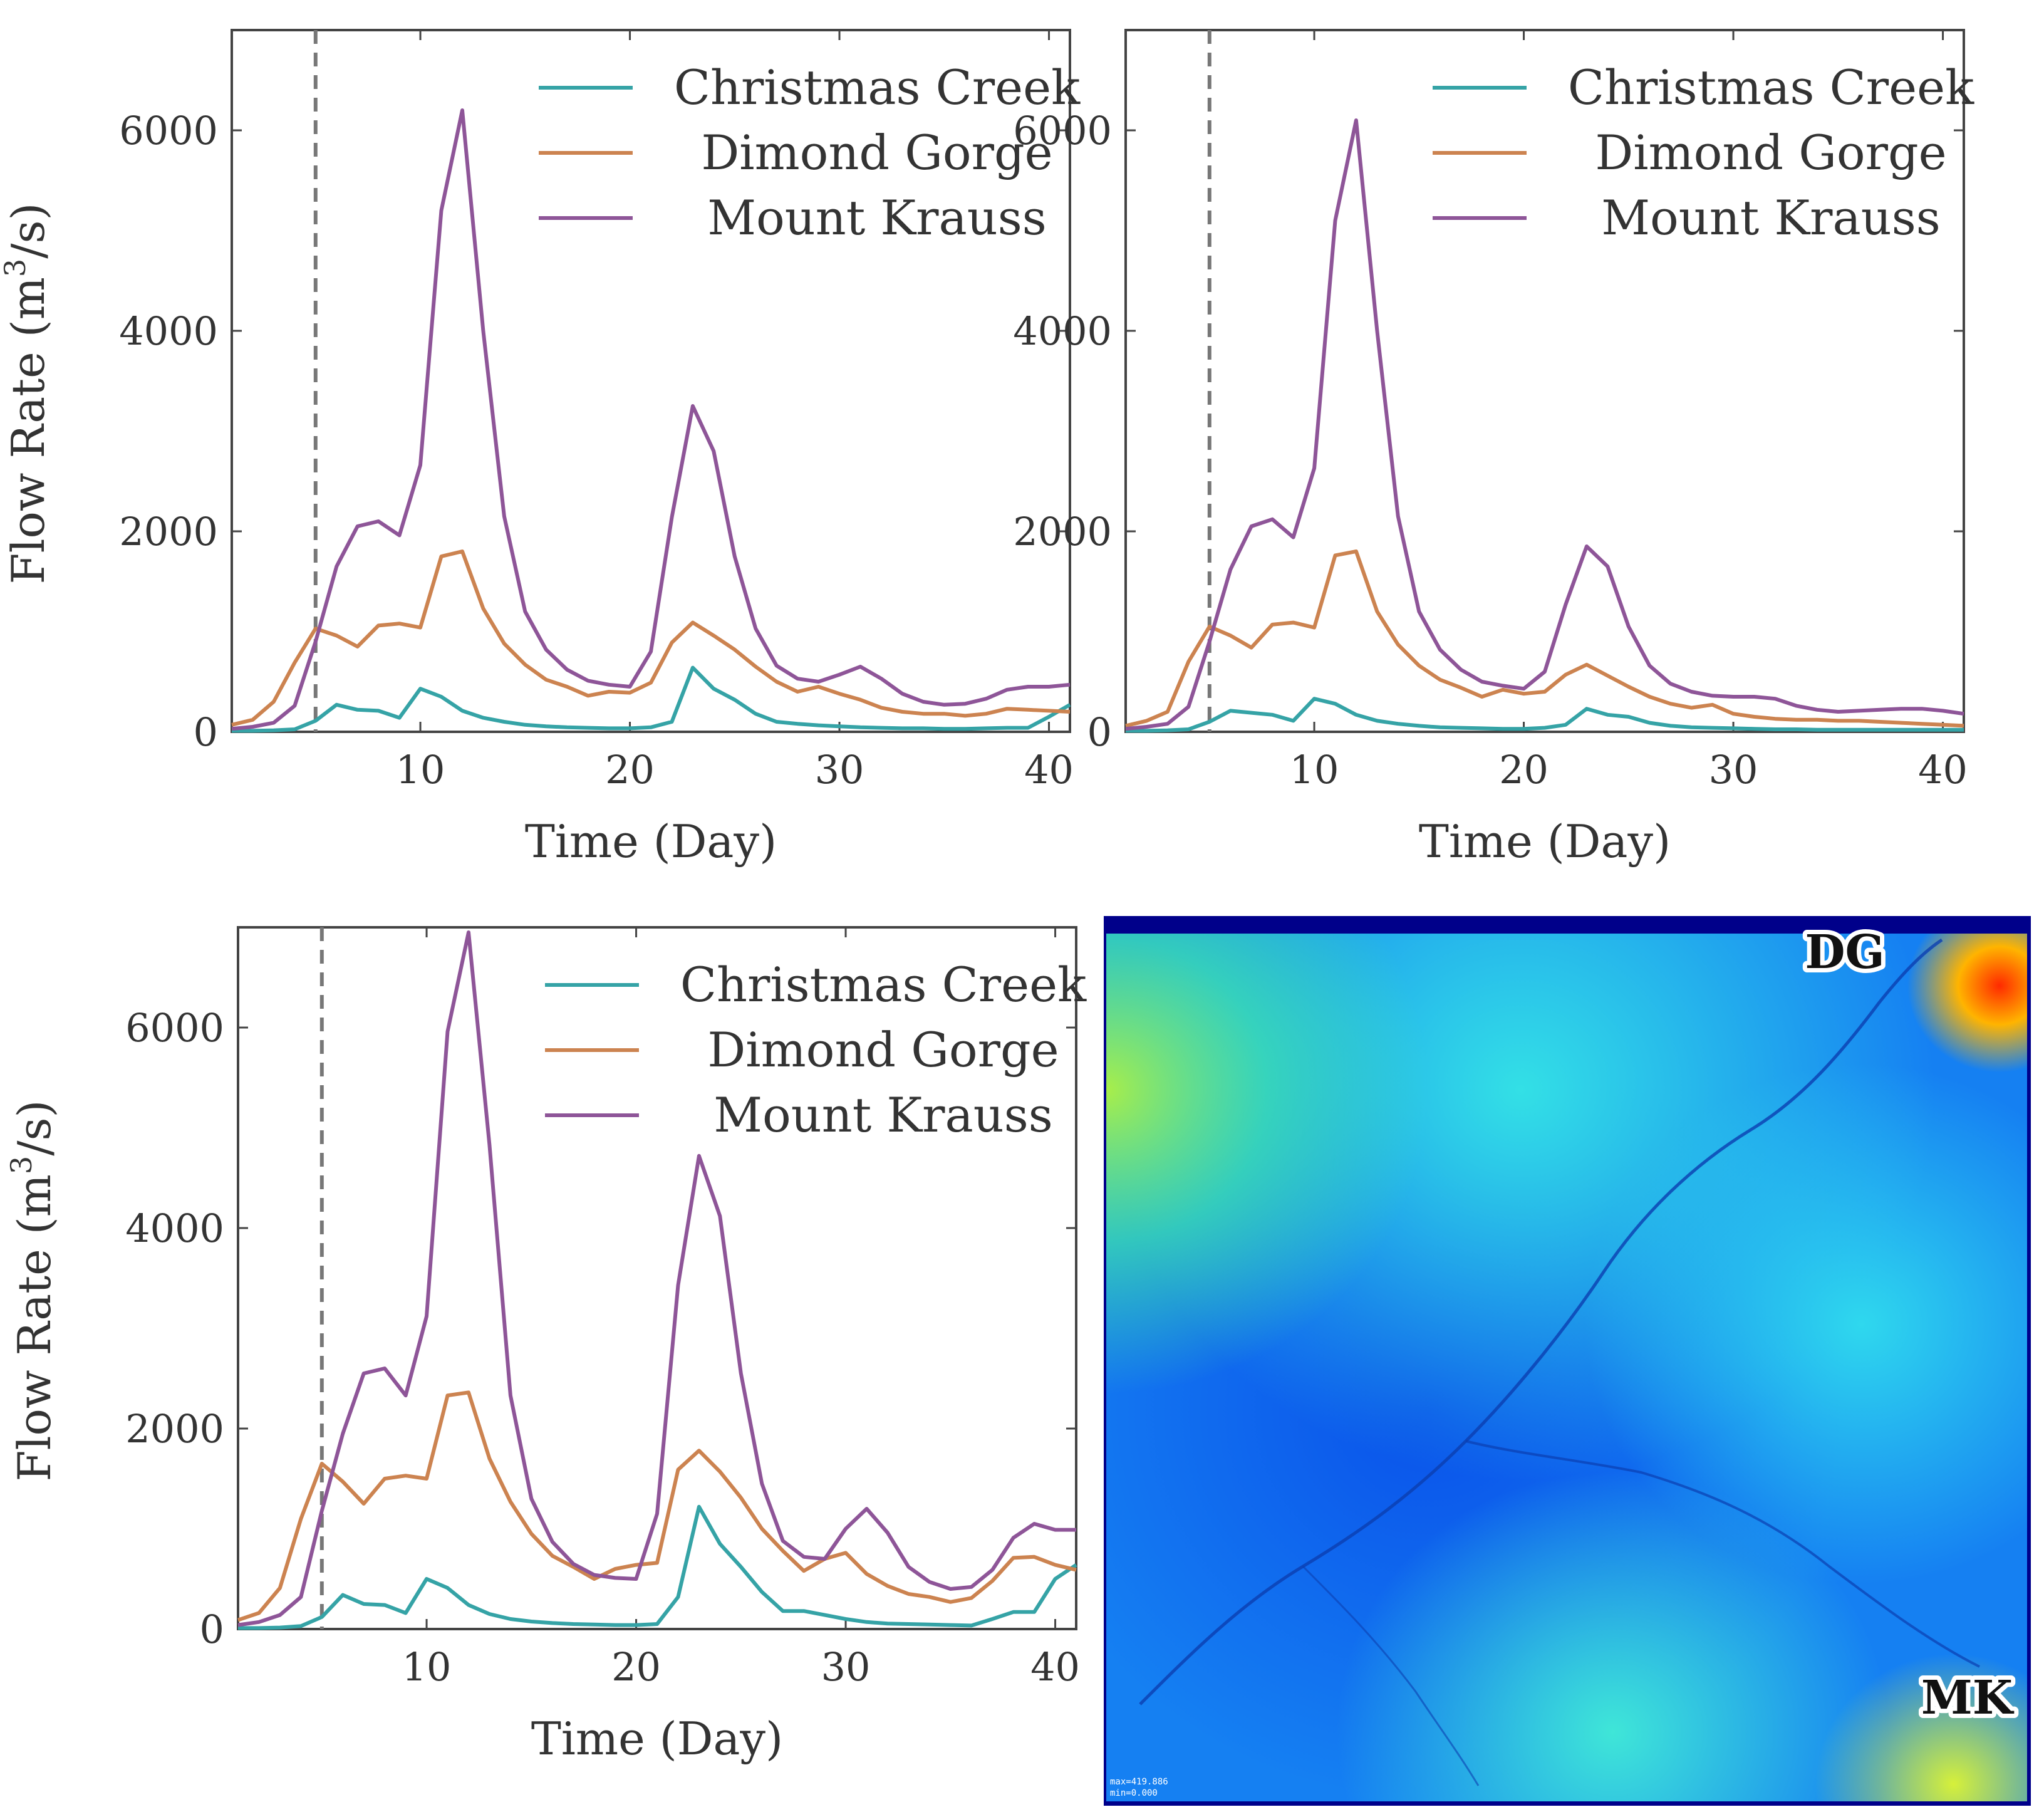  I want to click on map-label-mk: MK, so click(1968, 1698).